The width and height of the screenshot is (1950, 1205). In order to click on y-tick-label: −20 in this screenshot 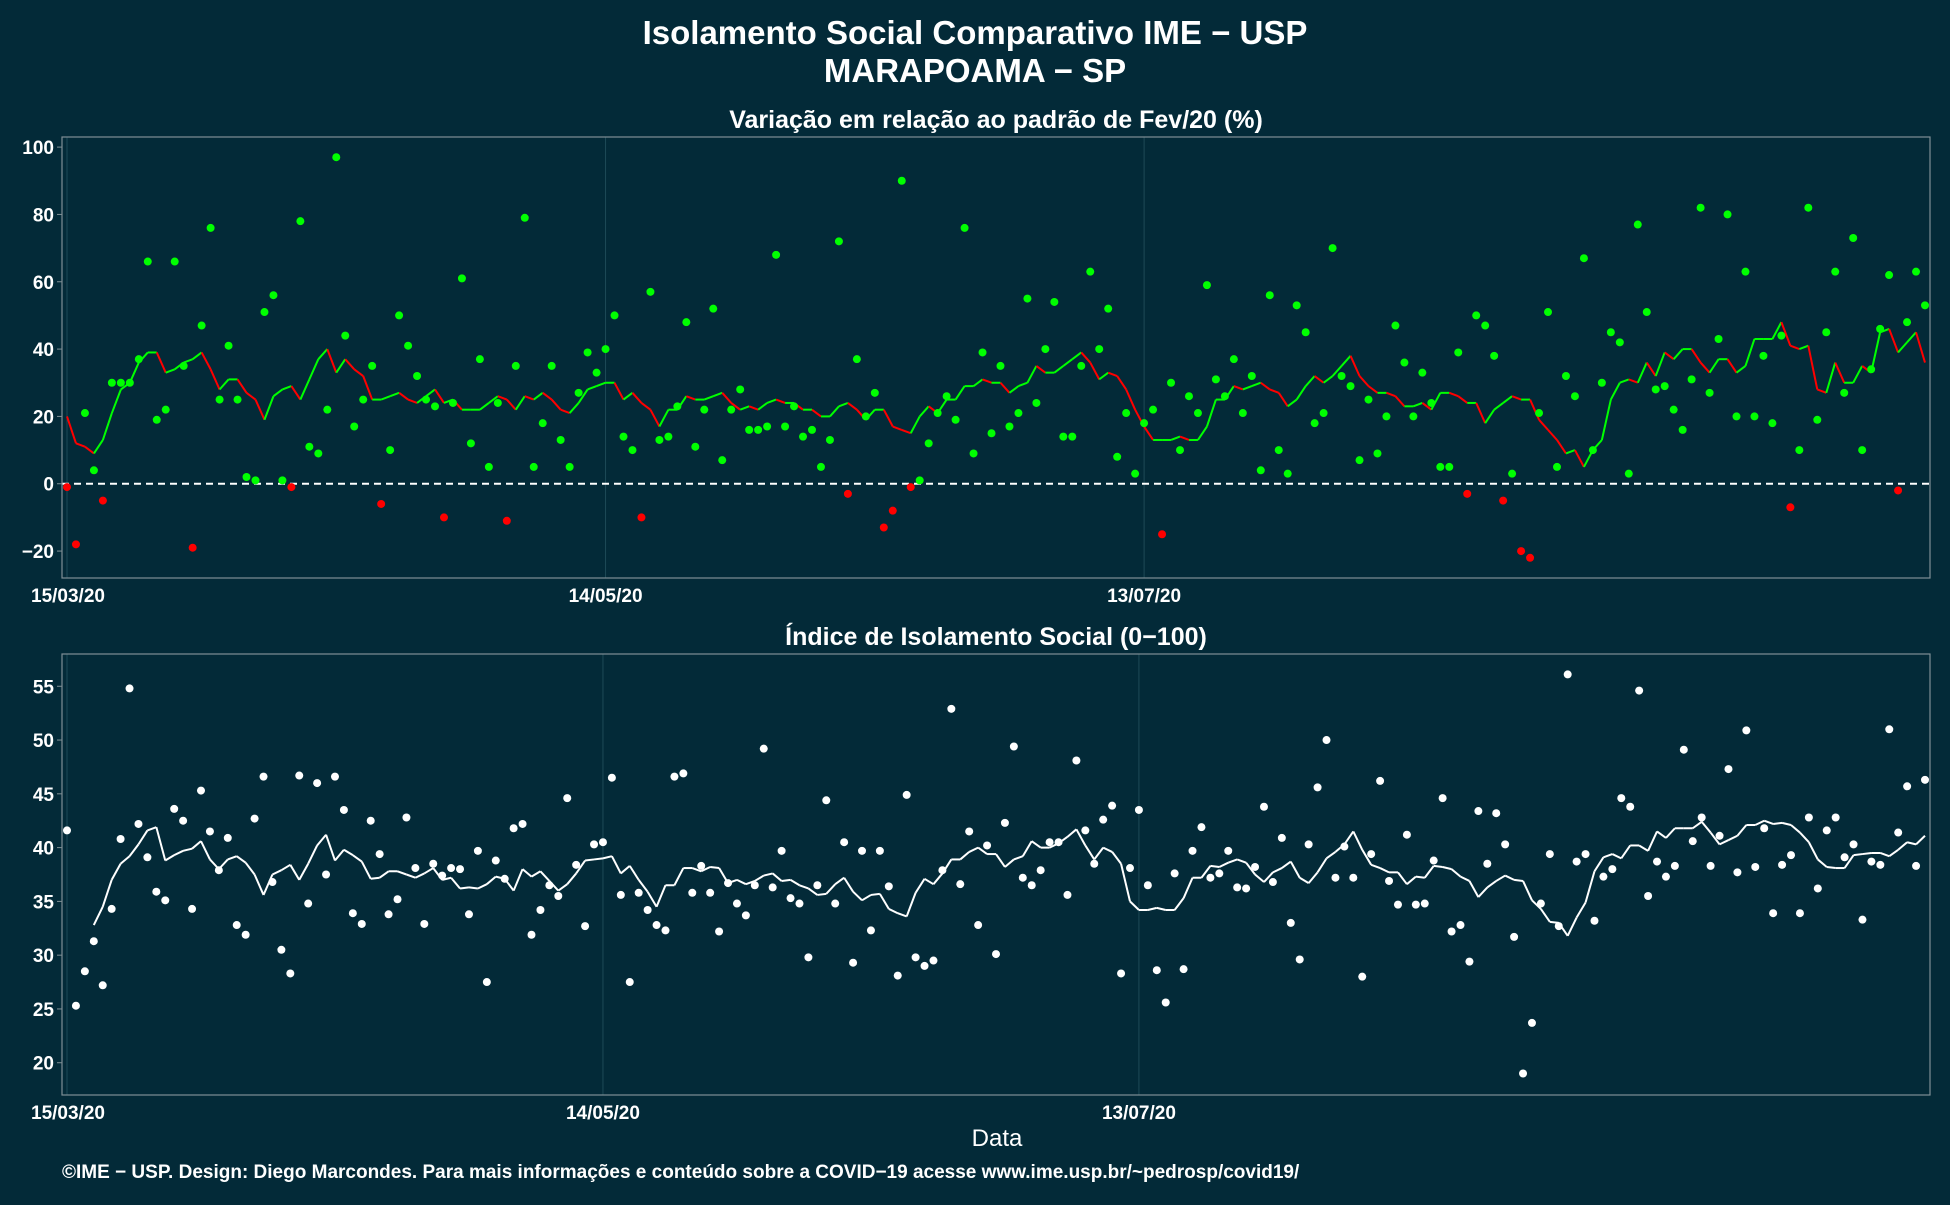, I will do `click(38, 552)`.